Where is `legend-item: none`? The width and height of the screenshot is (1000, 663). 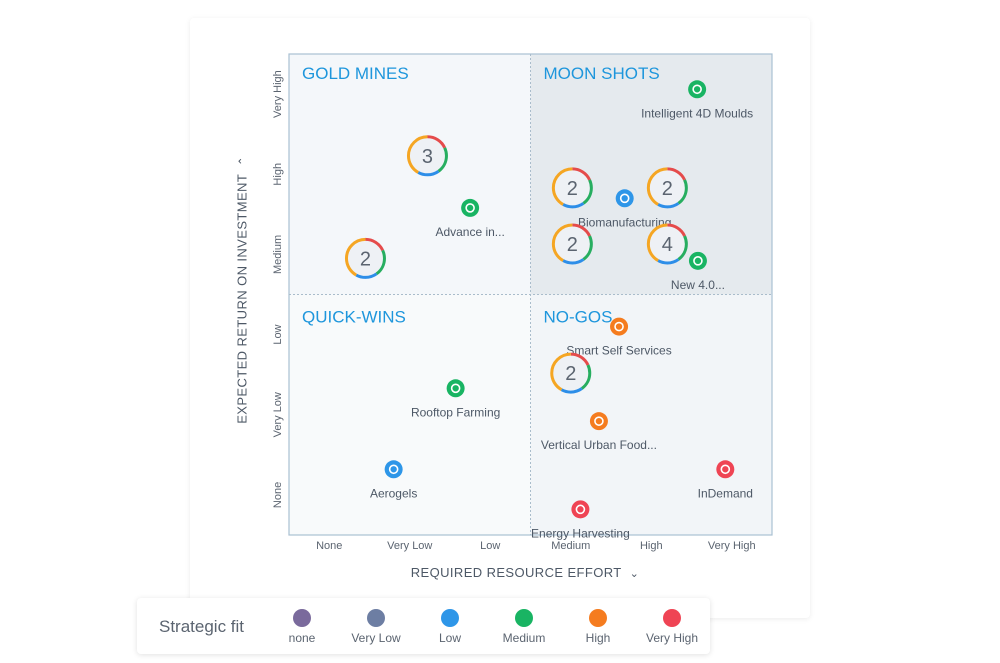
legend-item: none is located at coordinates (302, 626).